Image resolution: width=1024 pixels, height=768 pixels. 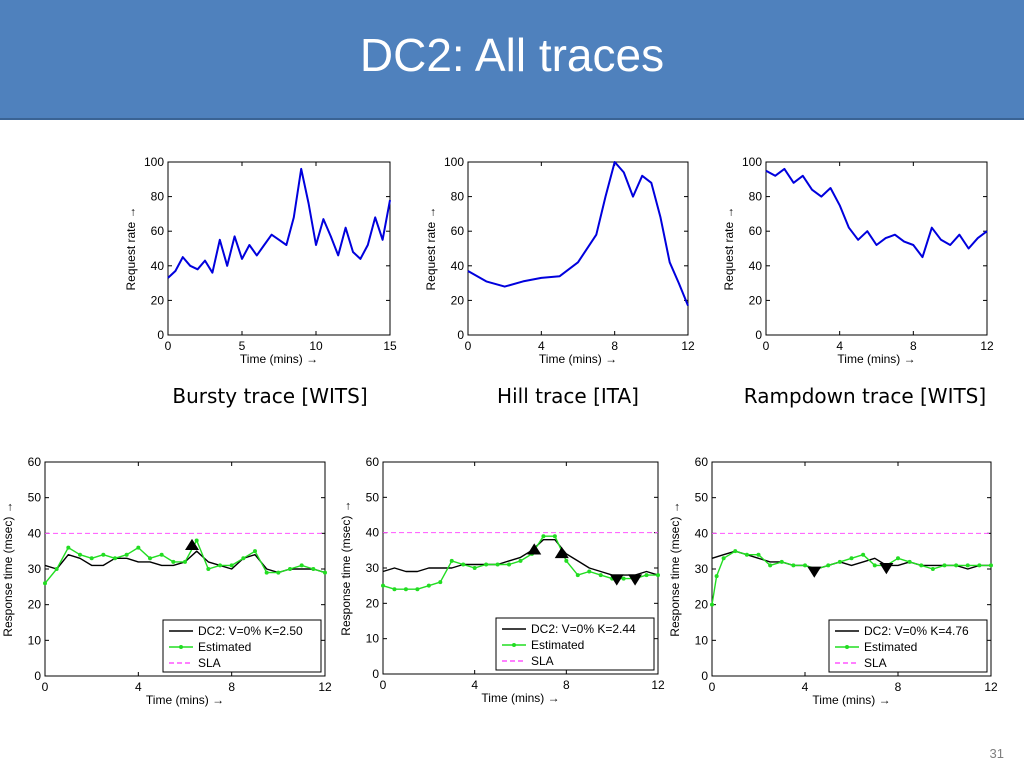 I want to click on y-tick-label: 30, so click(x=702, y=569).